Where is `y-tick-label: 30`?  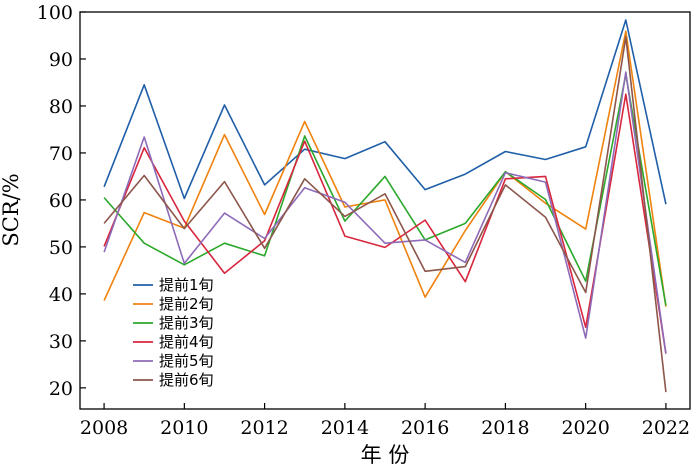 y-tick-label: 30 is located at coordinates (61, 342).